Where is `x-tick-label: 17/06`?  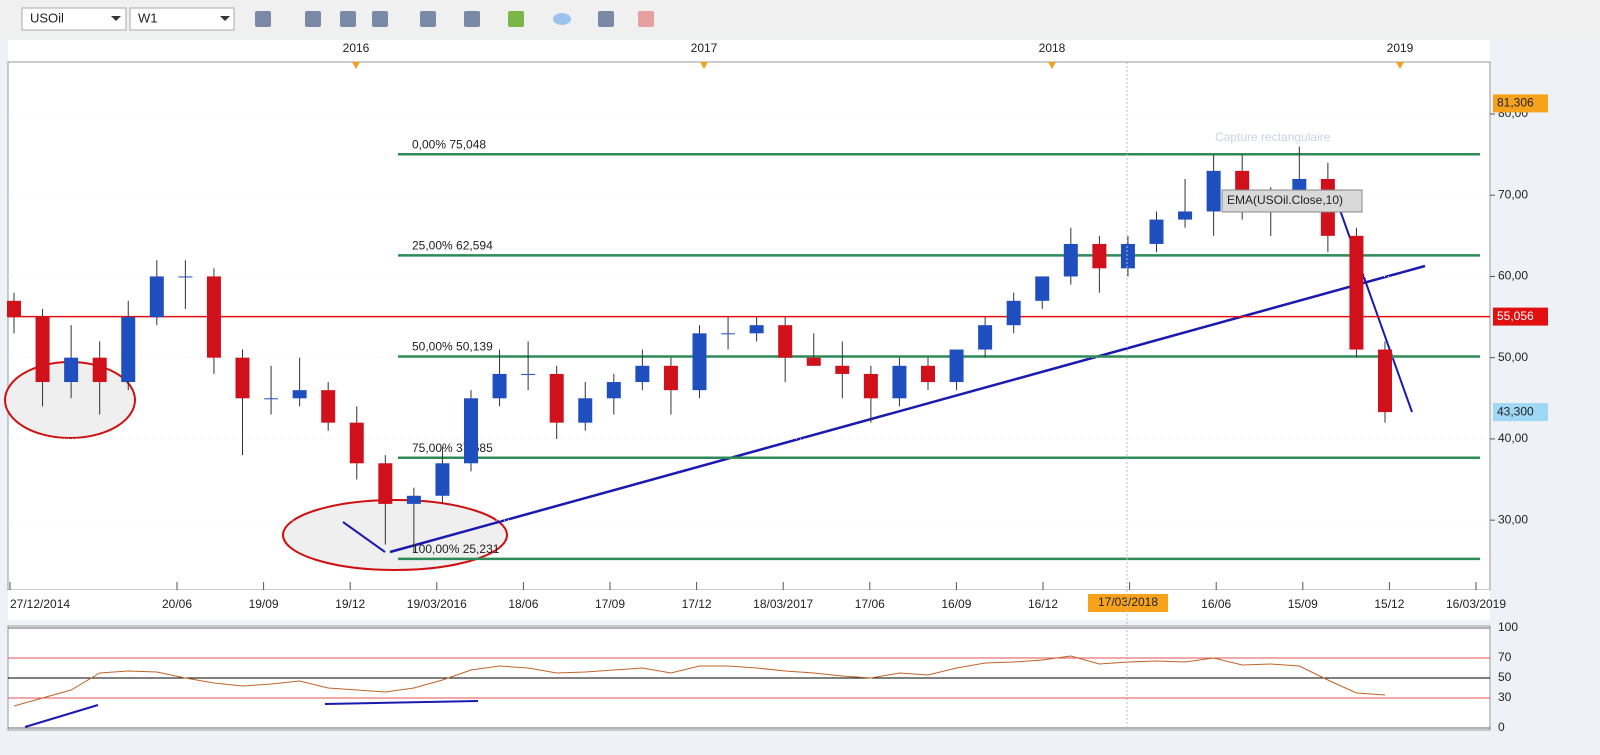 x-tick-label: 17/06 is located at coordinates (870, 604).